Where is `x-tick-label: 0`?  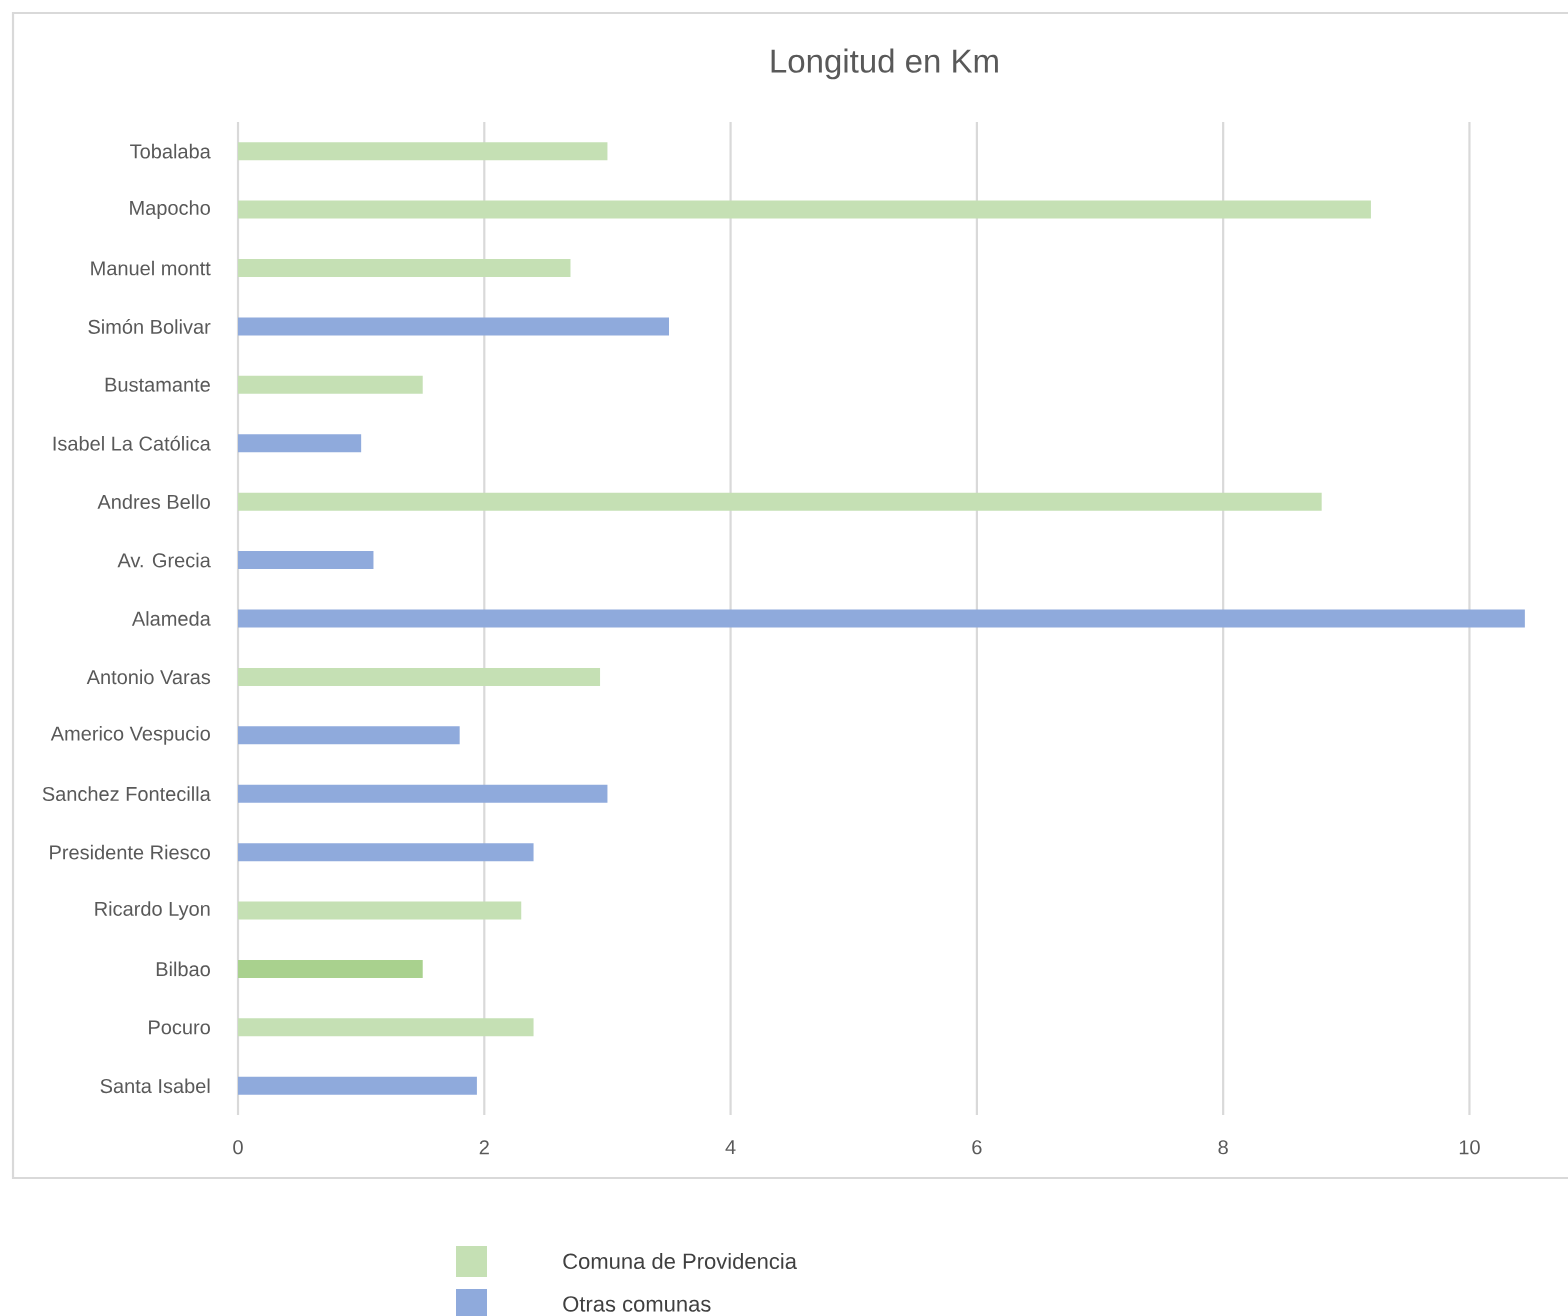 x-tick-label: 0 is located at coordinates (238, 1147).